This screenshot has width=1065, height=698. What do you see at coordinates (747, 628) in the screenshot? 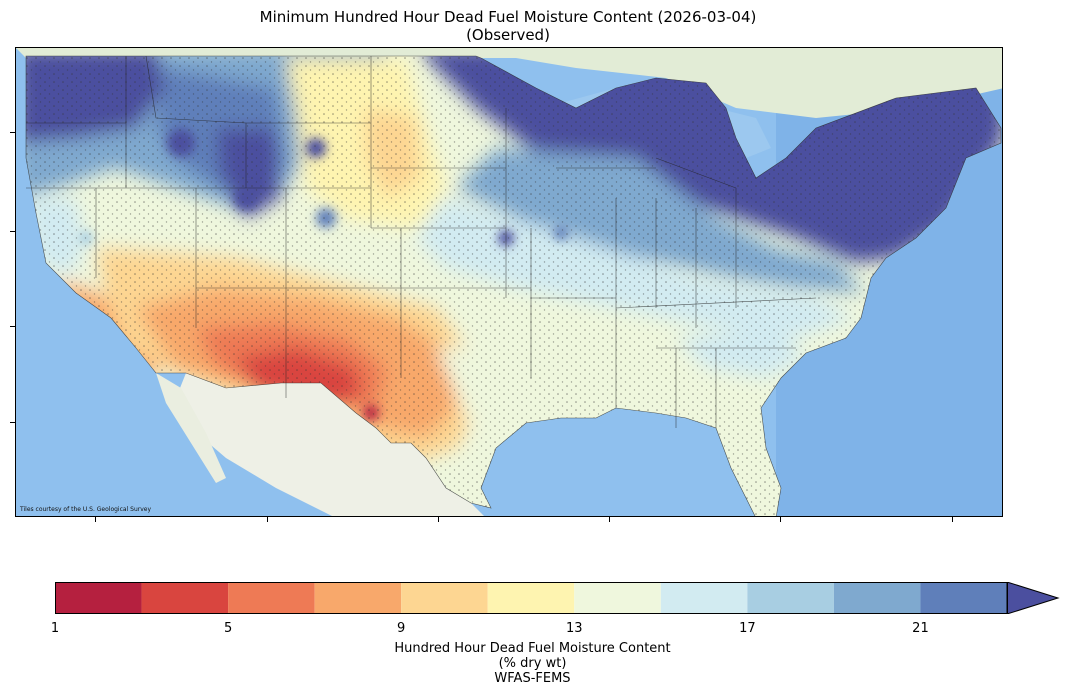
I see `colorbar-tick-label: 17` at bounding box center [747, 628].